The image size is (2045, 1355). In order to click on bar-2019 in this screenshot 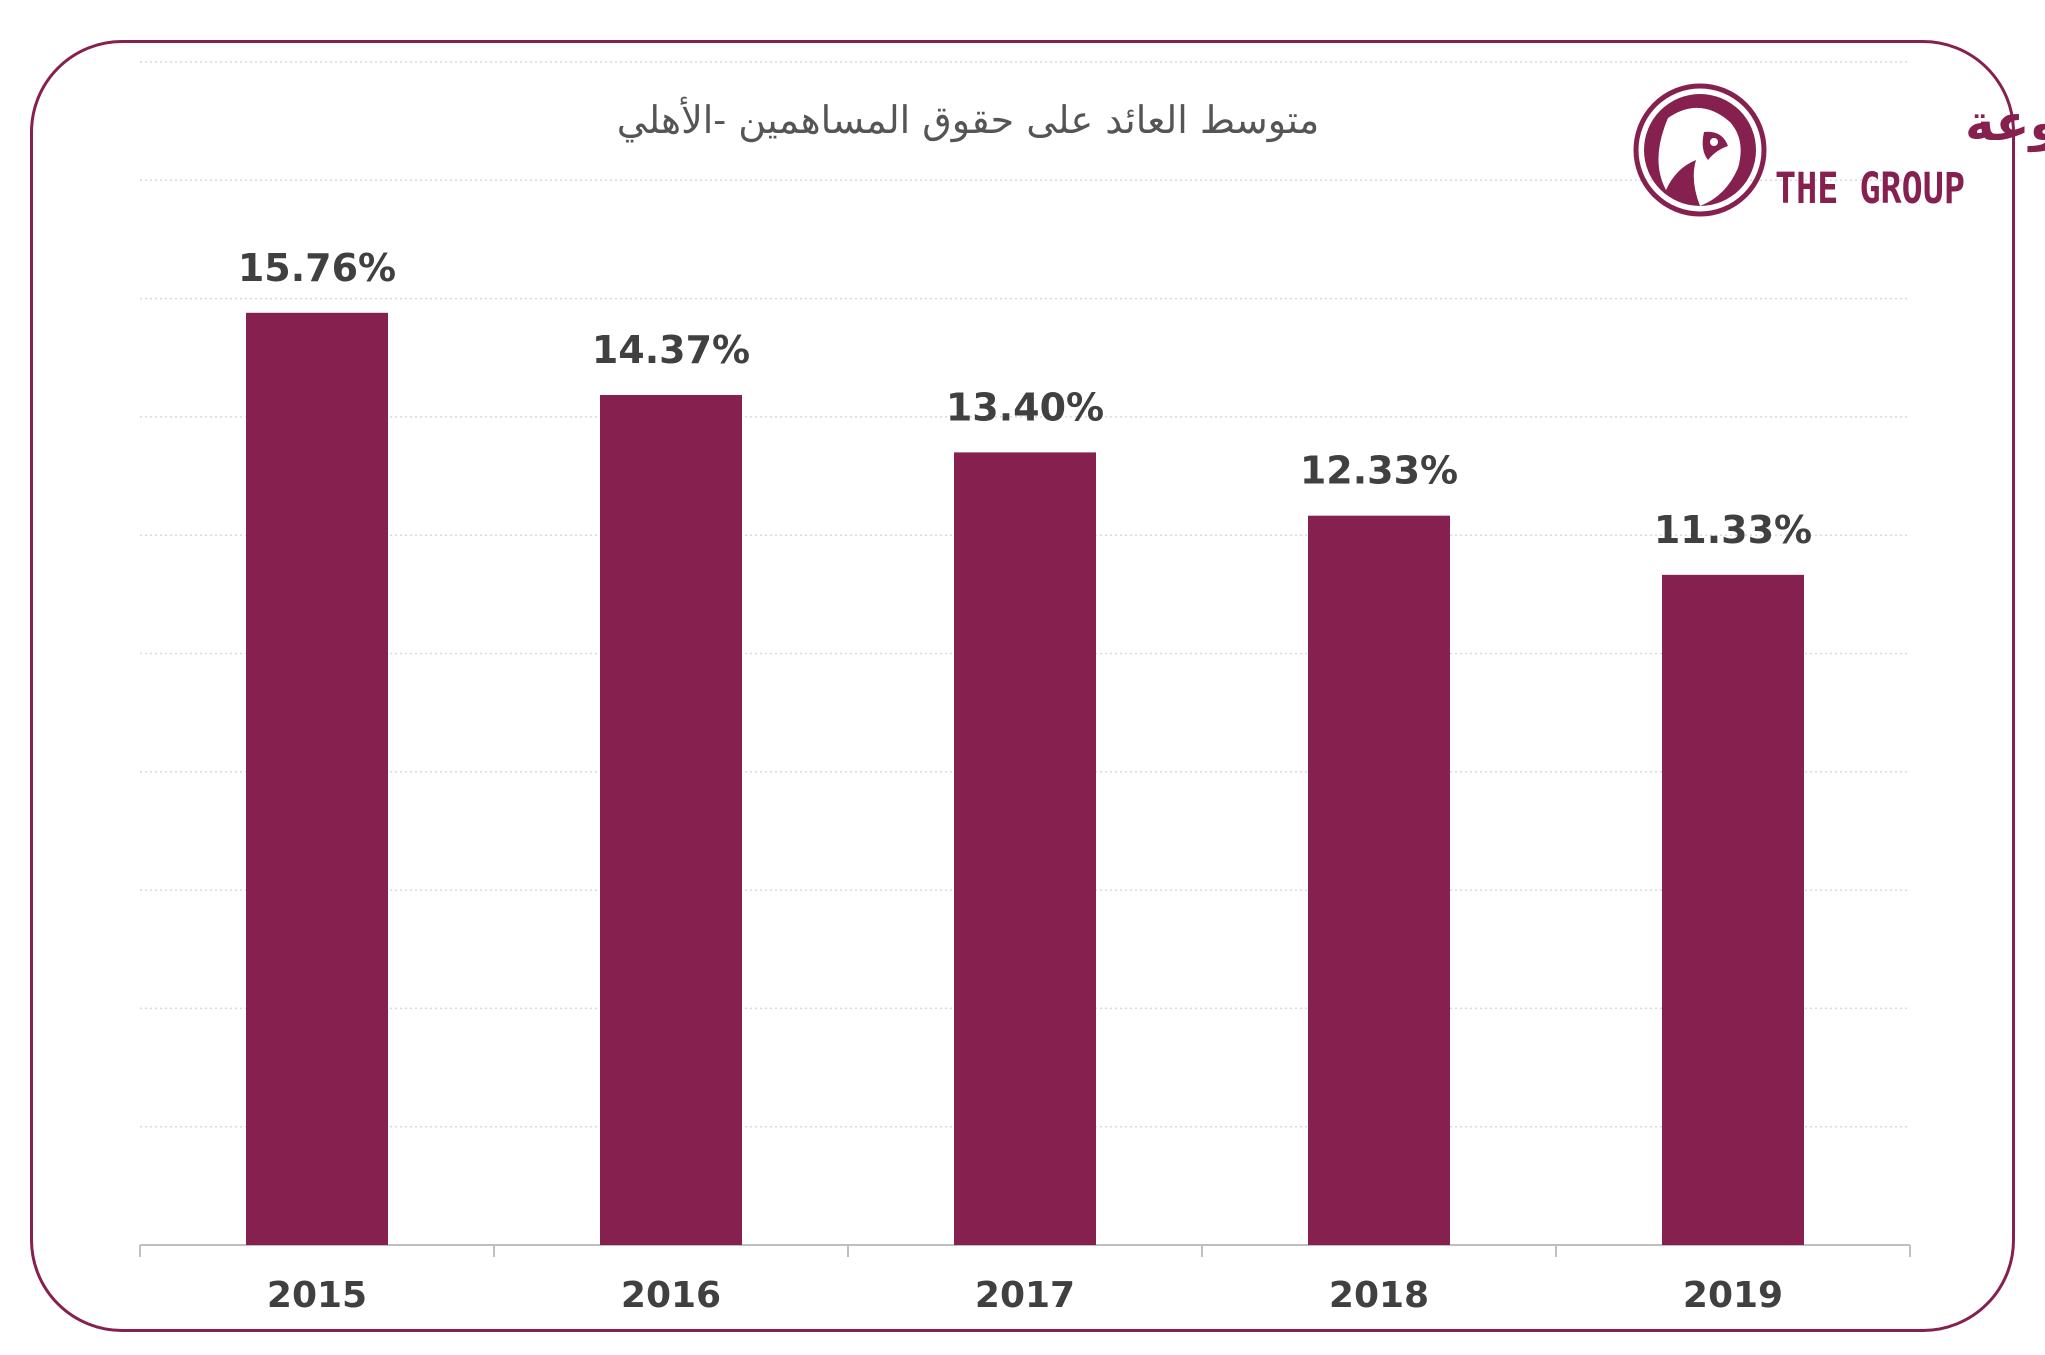, I will do `click(1733, 909)`.